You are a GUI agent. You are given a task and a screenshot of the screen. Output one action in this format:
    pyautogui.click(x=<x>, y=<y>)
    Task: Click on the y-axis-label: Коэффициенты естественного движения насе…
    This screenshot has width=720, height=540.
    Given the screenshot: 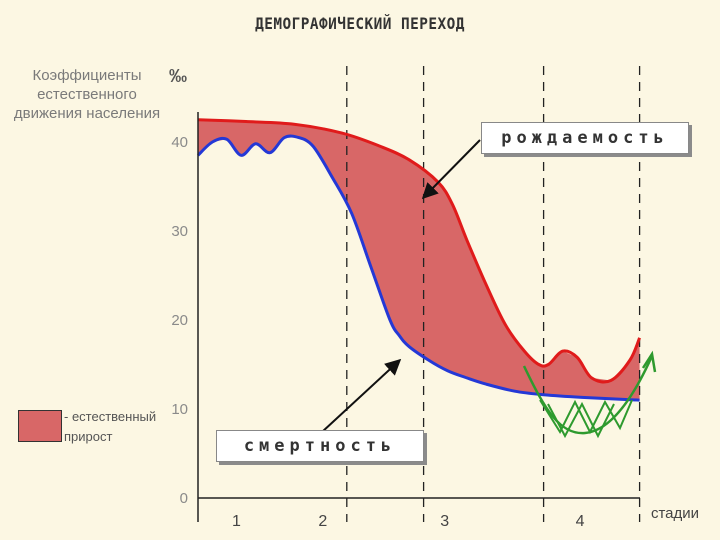 What is the action you would take?
    pyautogui.click(x=87, y=94)
    